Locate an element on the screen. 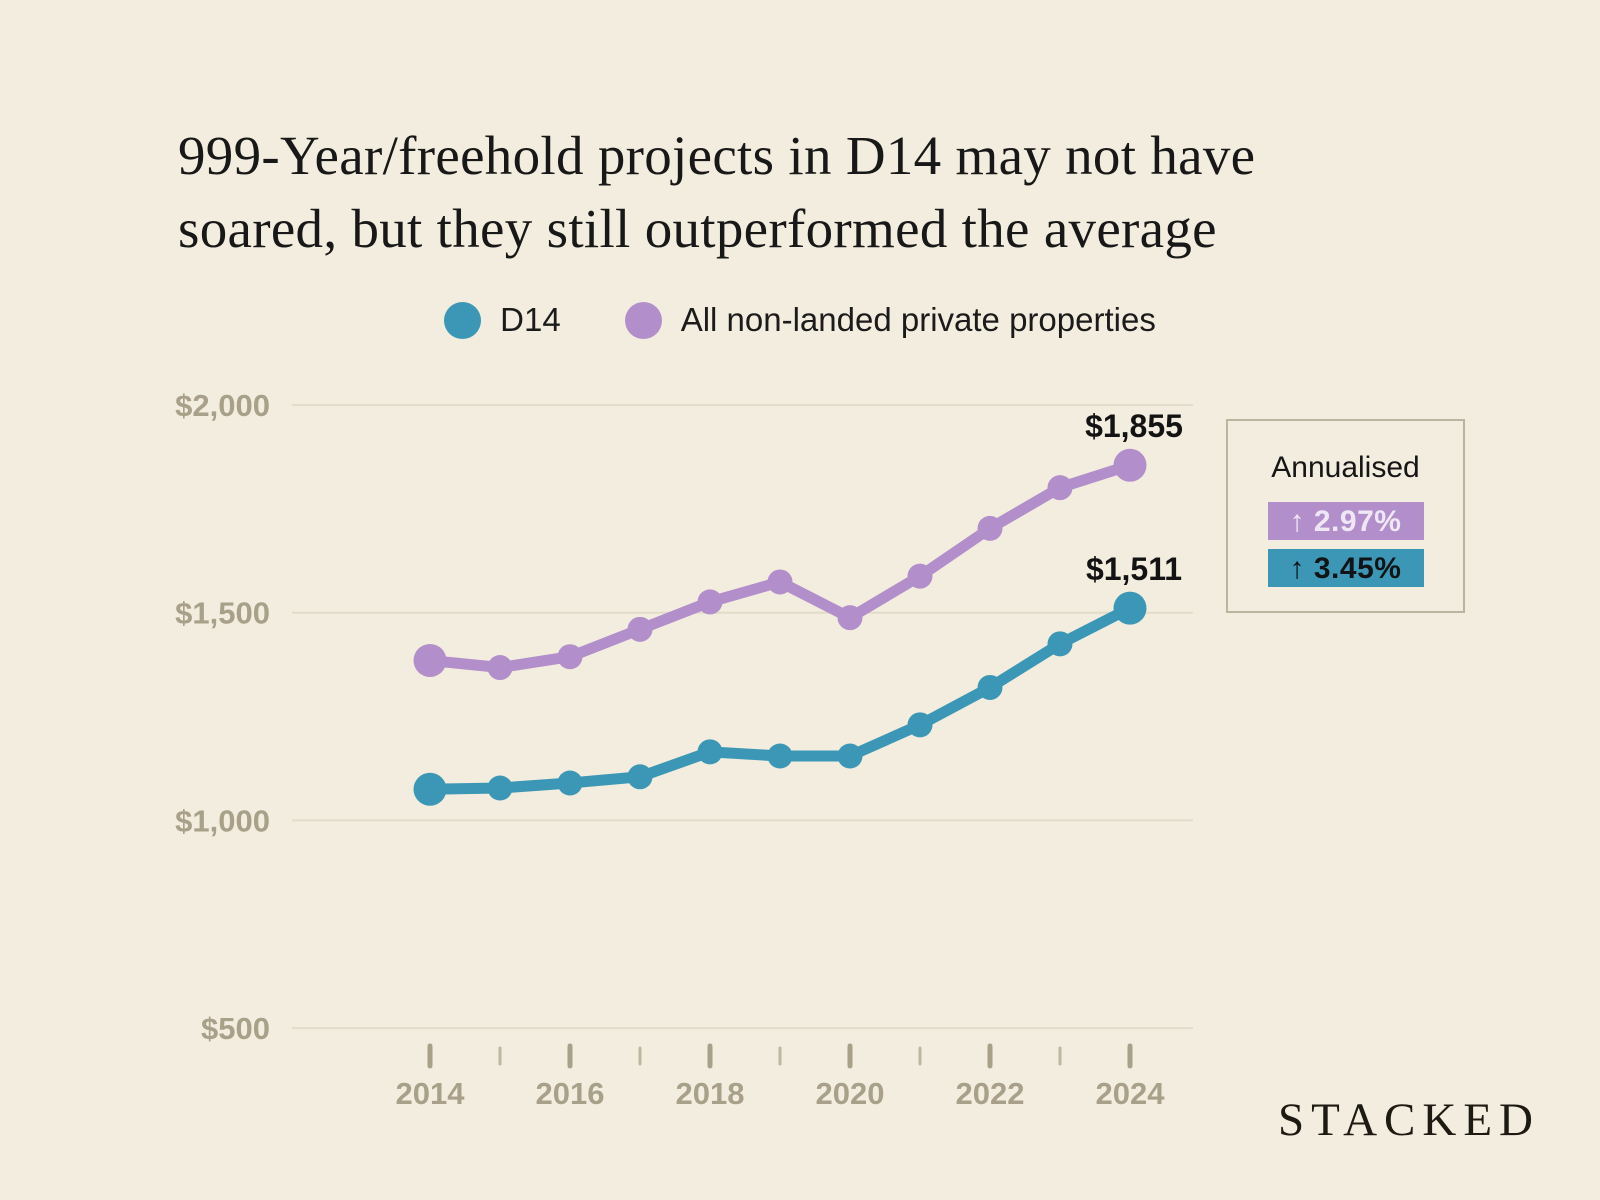  annualised-badge-all-properties: ↑ 2.97% is located at coordinates (1345, 521).